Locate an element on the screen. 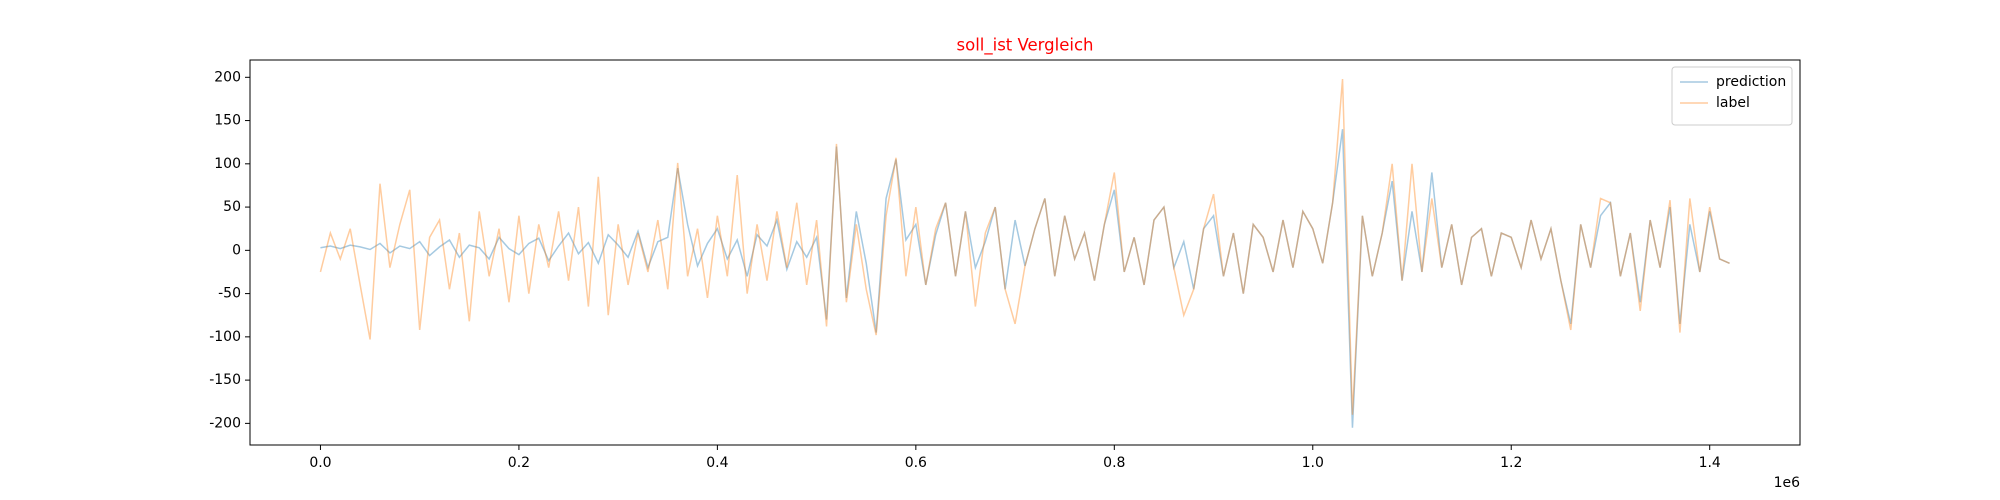 The width and height of the screenshot is (2000, 500). y-tick-label: 100 is located at coordinates (227, 164).